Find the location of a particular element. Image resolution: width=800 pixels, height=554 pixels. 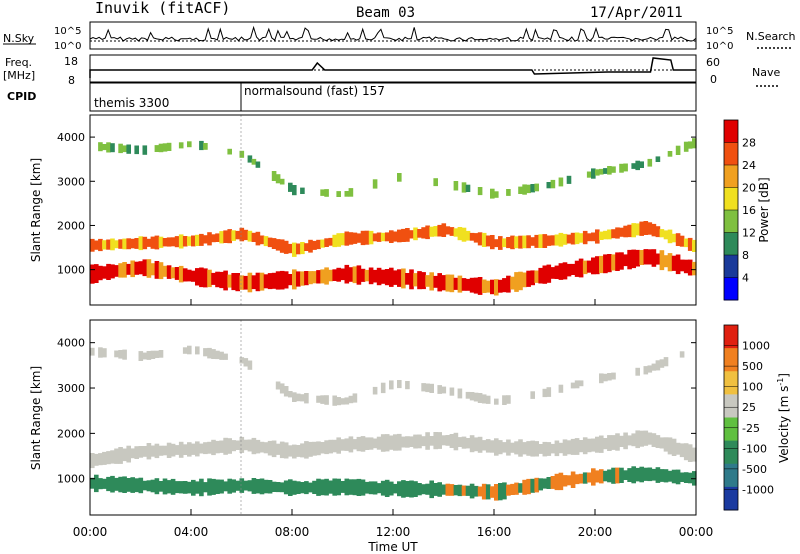

noise-right-tick-top: 10^5 is located at coordinates (719, 31).